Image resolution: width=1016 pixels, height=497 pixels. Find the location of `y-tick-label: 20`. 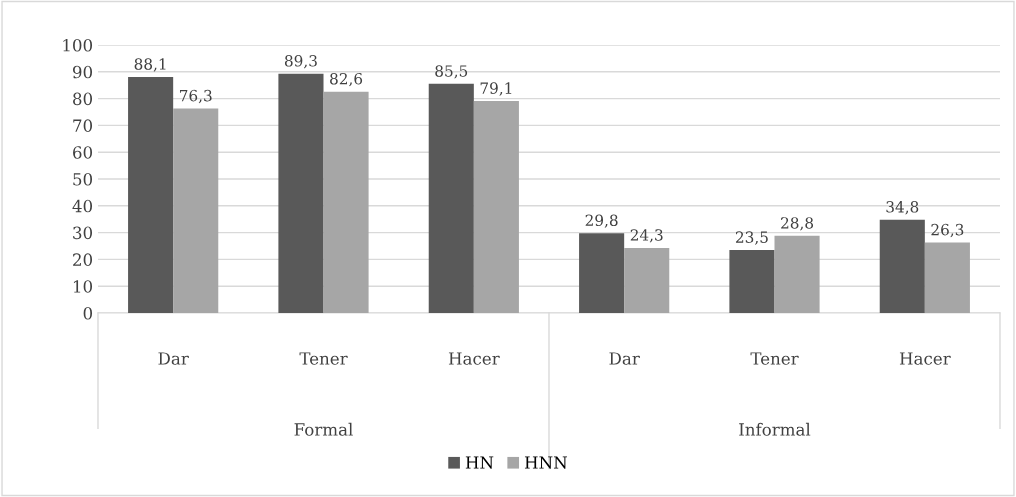

y-tick-label: 20 is located at coordinates (83, 259).